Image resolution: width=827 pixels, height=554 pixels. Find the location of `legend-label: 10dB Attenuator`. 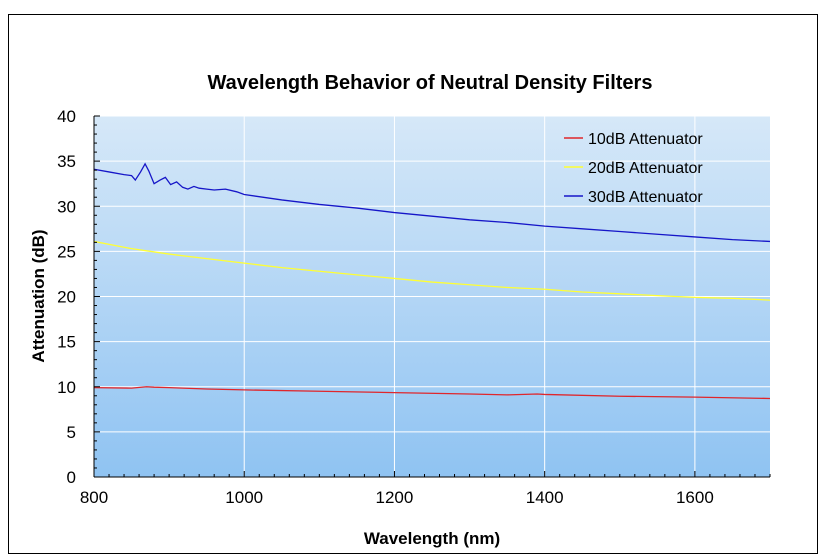

legend-label: 10dB Attenuator is located at coordinates (645, 139).